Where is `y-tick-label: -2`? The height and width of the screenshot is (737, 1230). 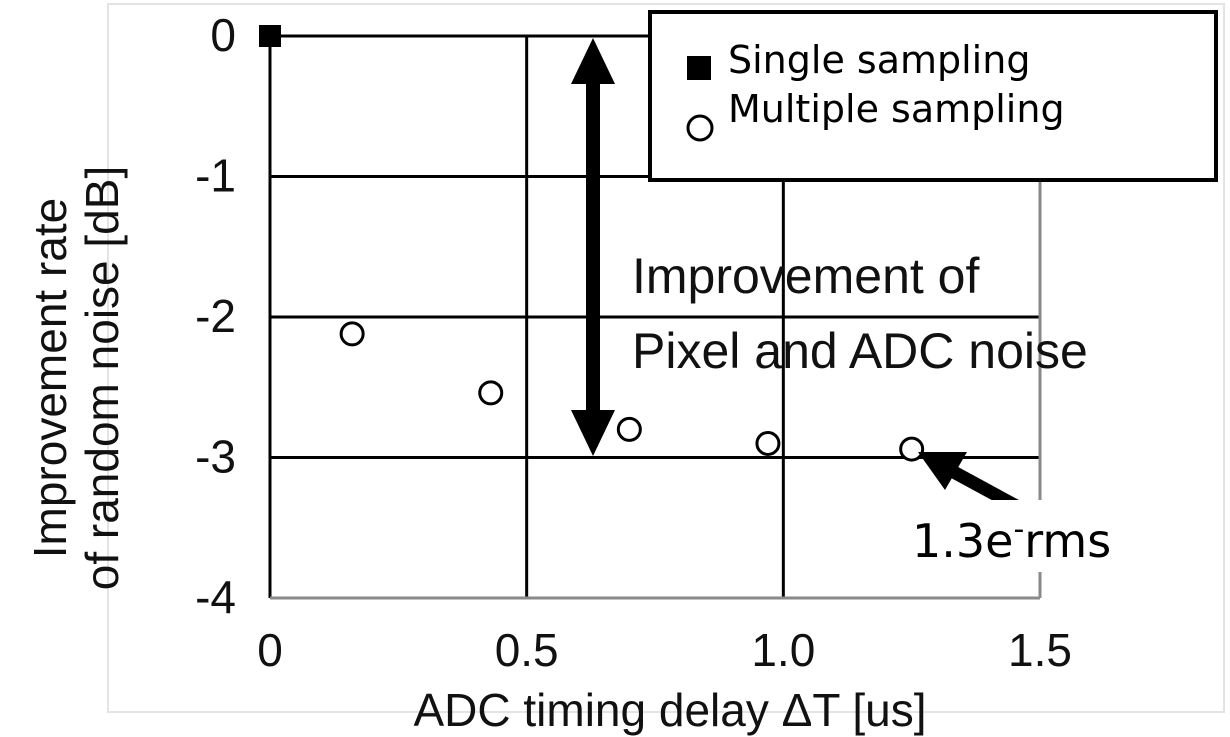 y-tick-label: -2 is located at coordinates (215, 316).